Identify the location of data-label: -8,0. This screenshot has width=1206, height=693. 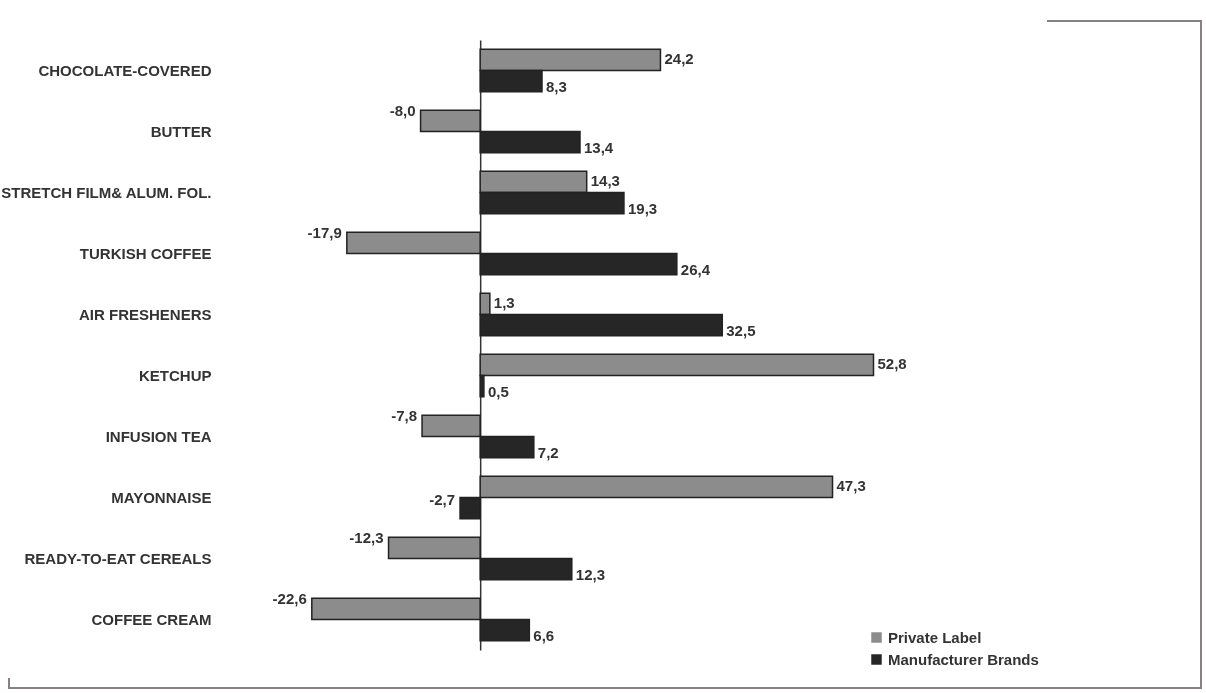
(402, 110).